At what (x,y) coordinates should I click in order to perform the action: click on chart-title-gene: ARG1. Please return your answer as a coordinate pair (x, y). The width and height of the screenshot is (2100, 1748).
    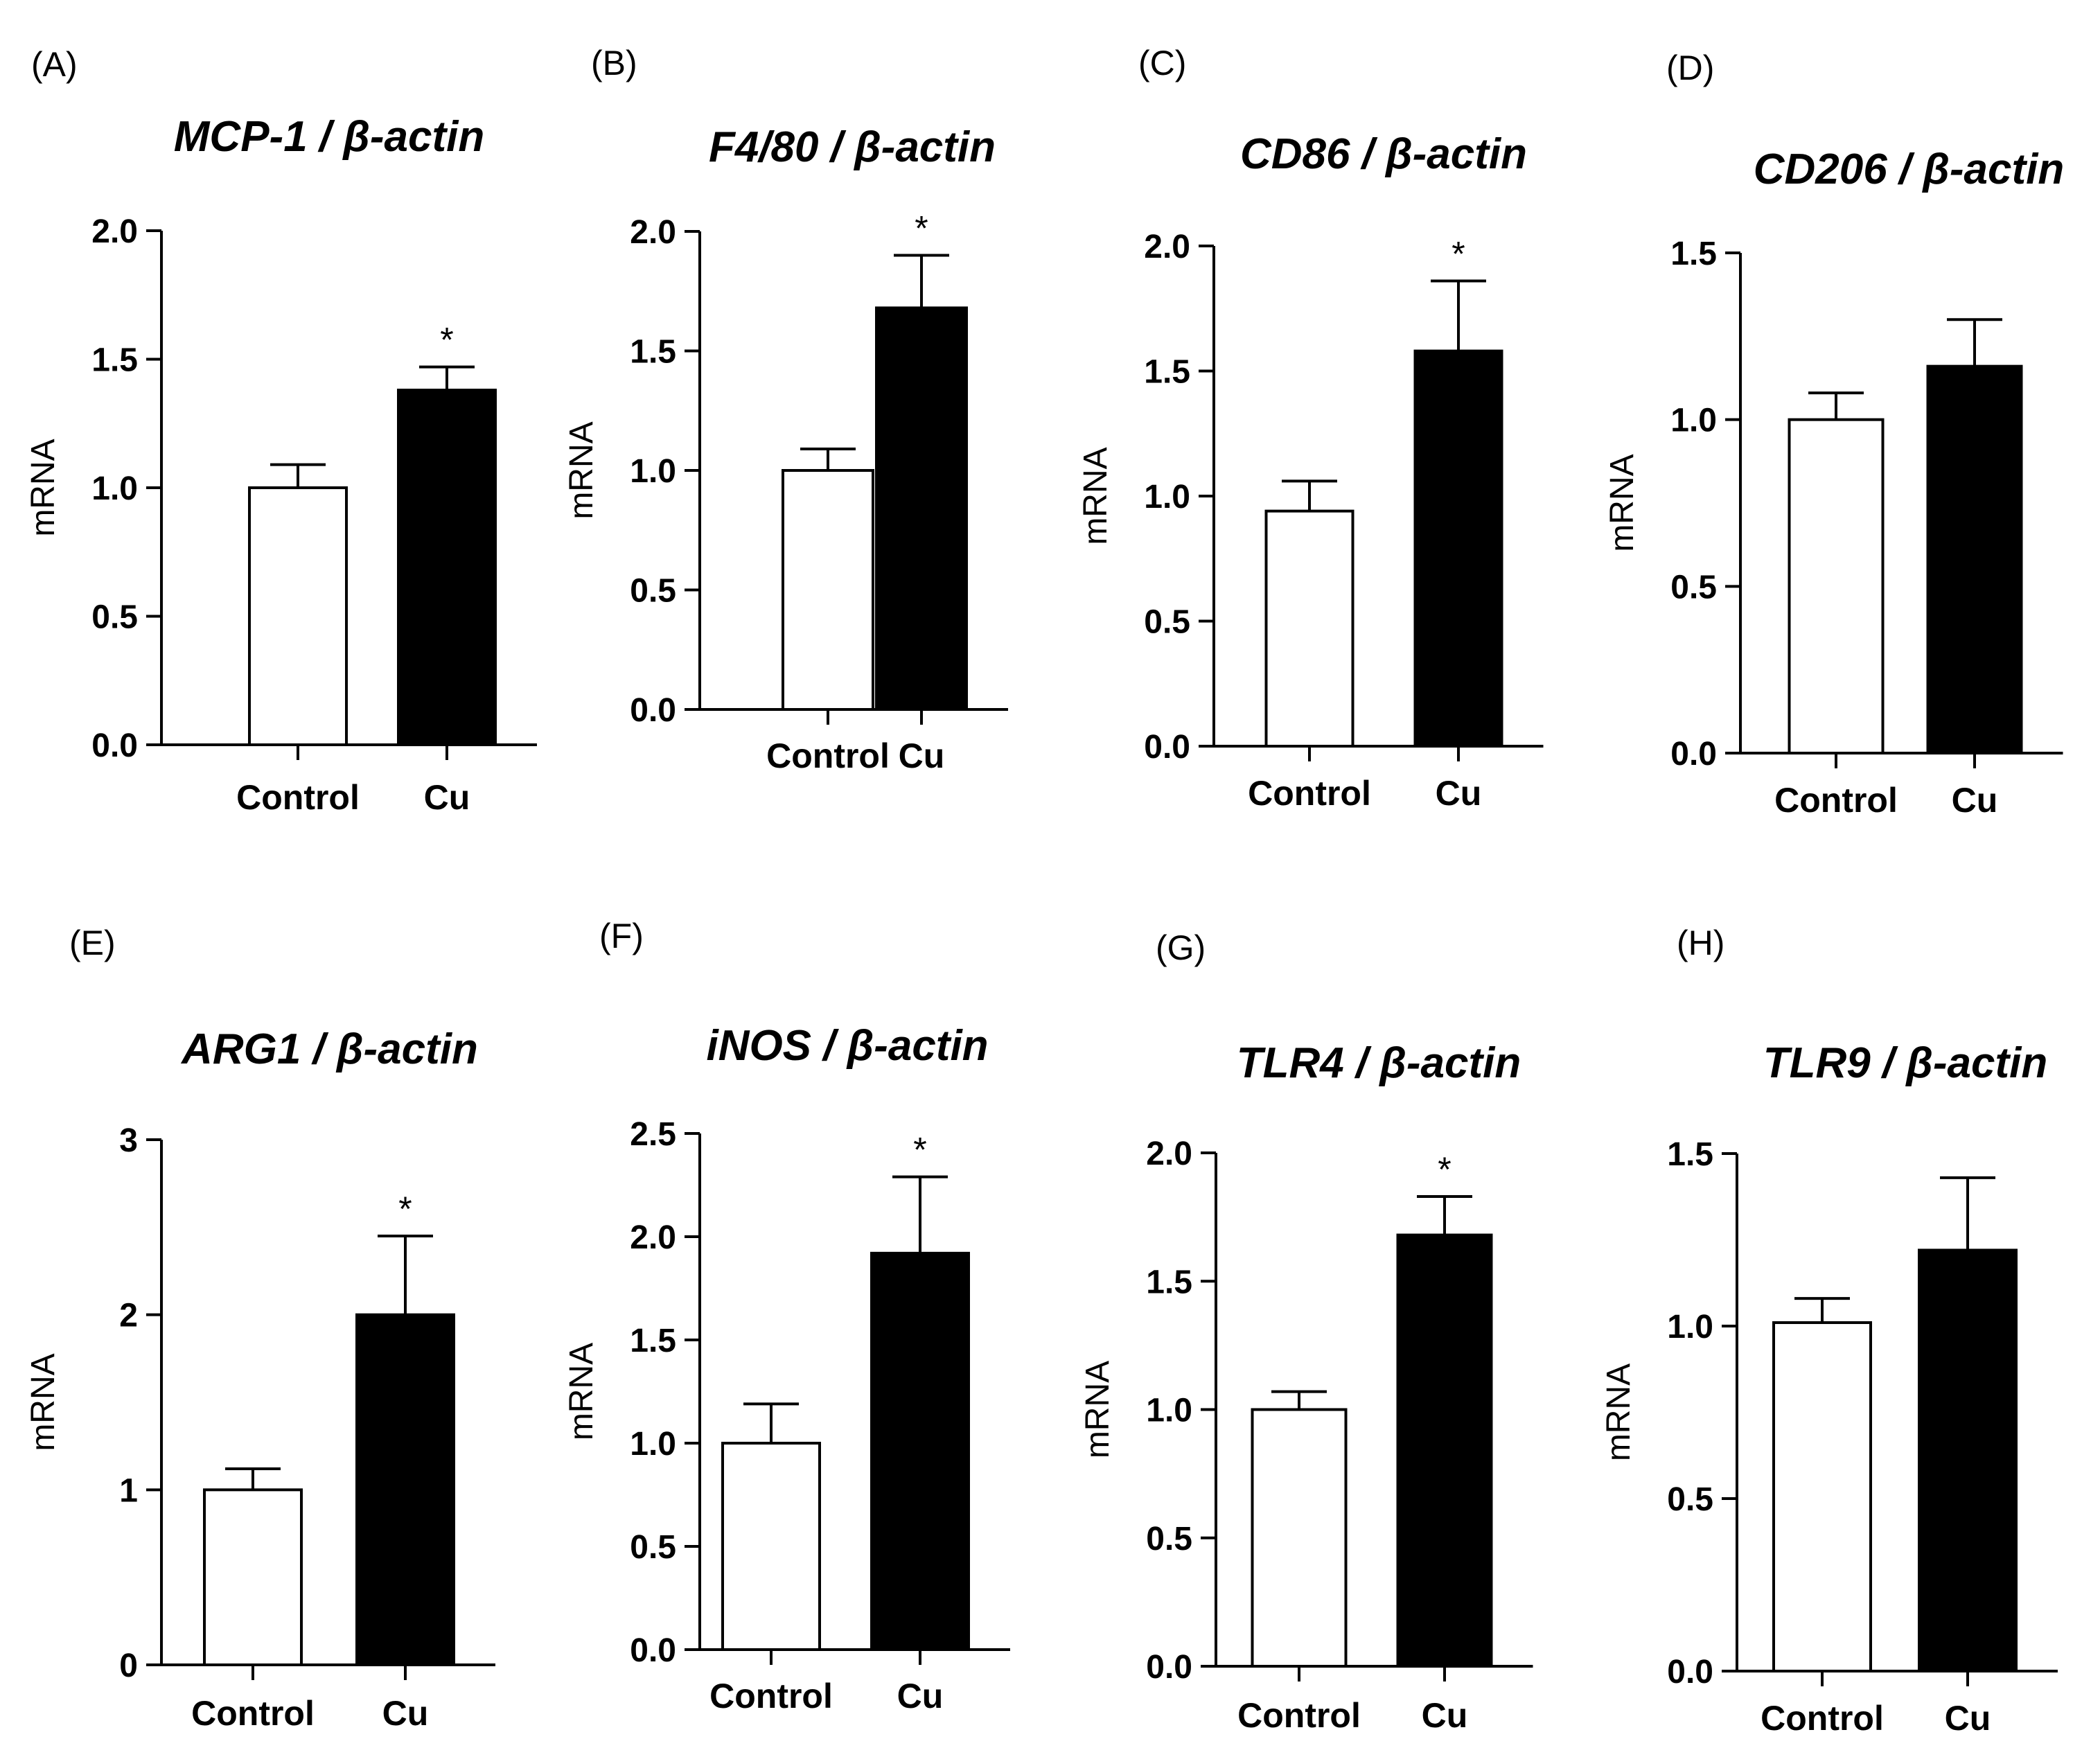
    Looking at the image, I should click on (240, 1049).